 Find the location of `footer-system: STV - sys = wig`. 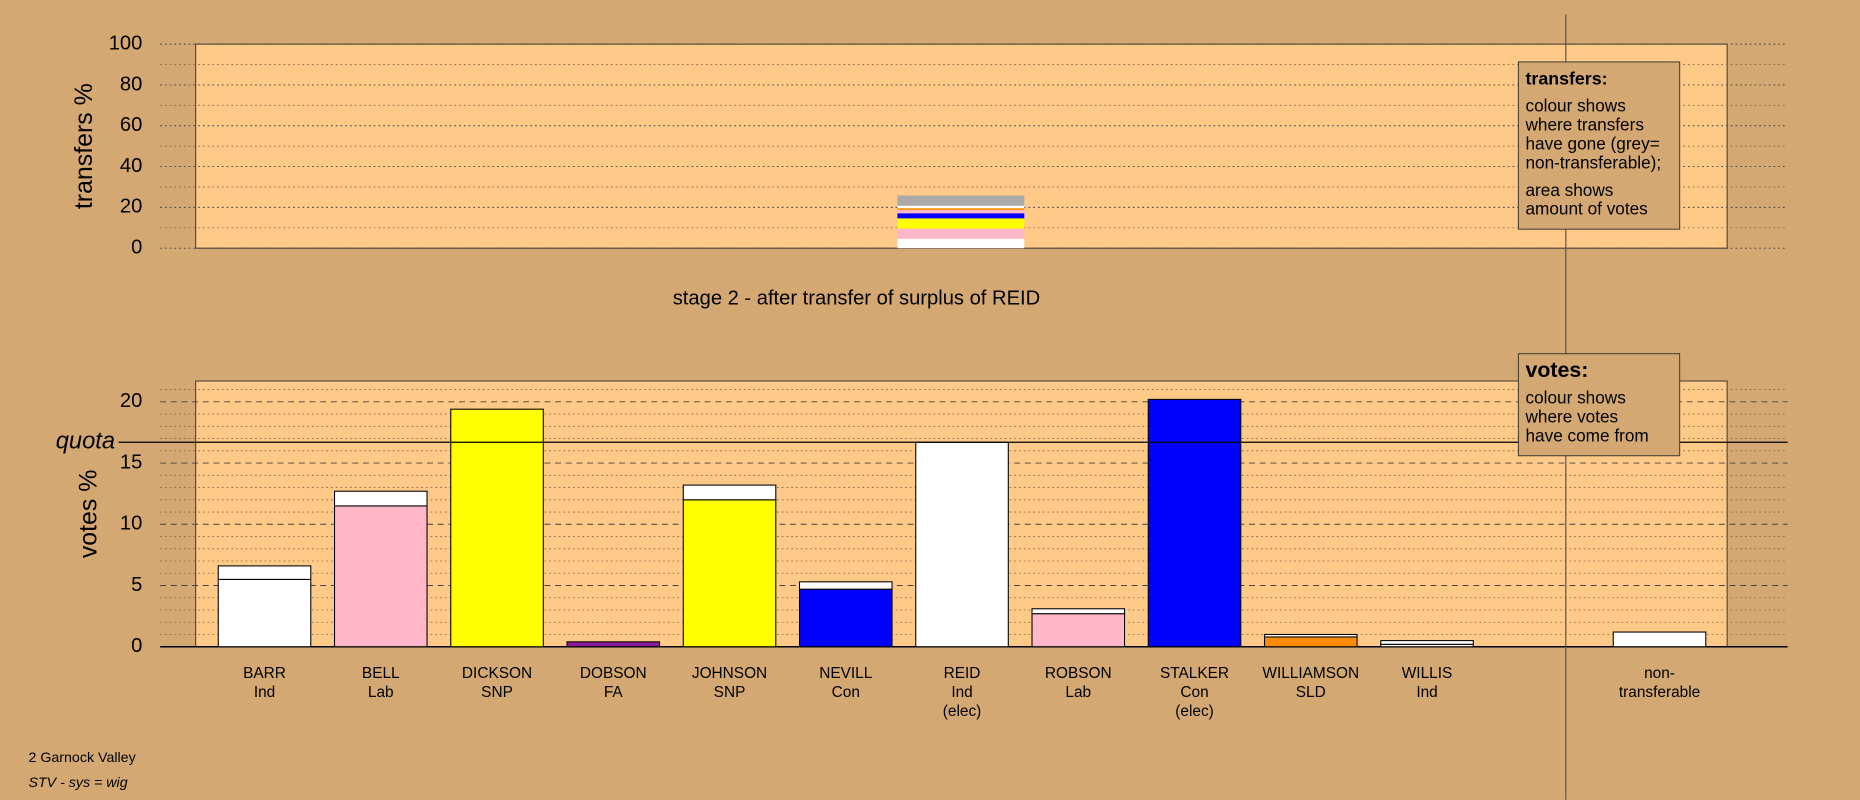

footer-system: STV - sys = wig is located at coordinates (77, 783).